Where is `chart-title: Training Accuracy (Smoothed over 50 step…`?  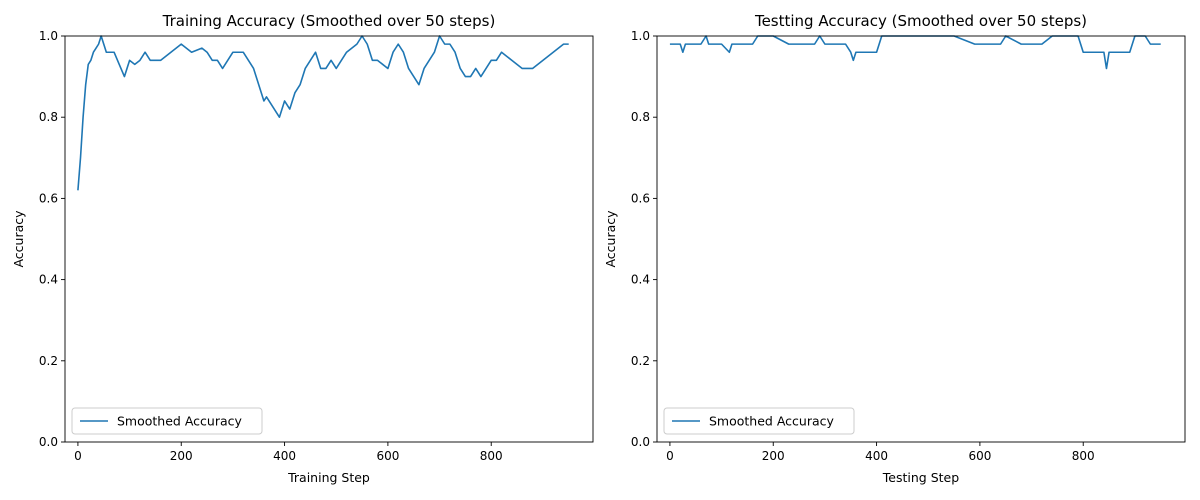 chart-title: Training Accuracy (Smoothed over 50 step… is located at coordinates (329, 21).